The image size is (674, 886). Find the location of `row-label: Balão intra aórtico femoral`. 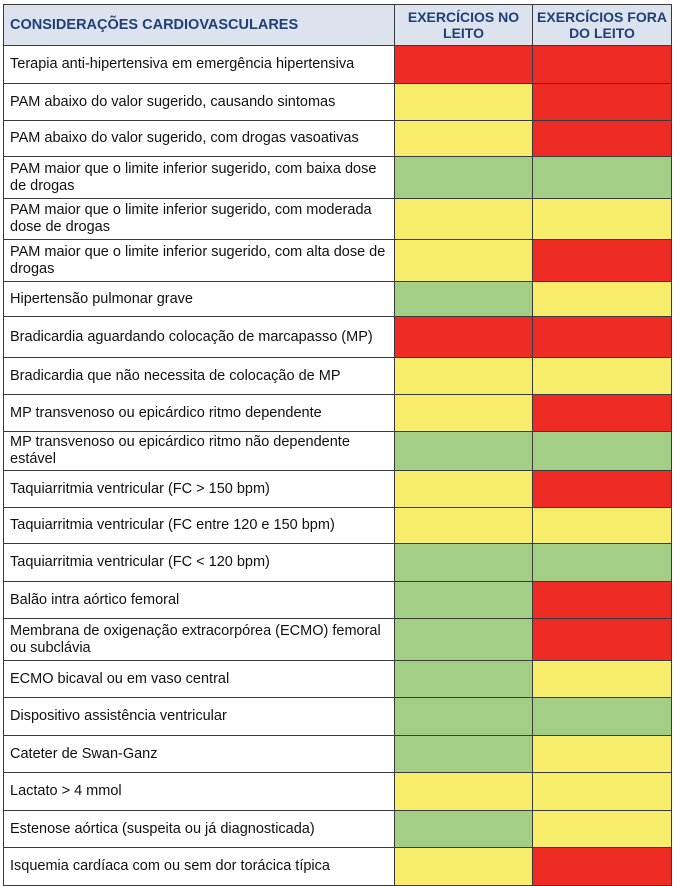

row-label: Balão intra aórtico femoral is located at coordinates (199, 600).